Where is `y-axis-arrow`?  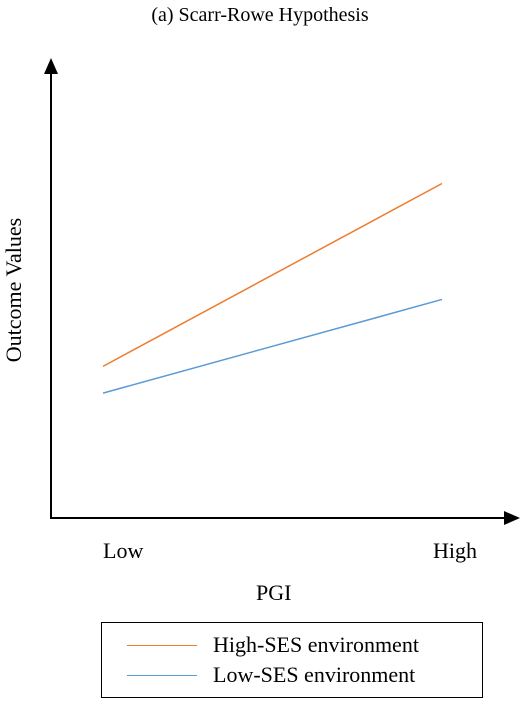
y-axis-arrow is located at coordinates (51, 66).